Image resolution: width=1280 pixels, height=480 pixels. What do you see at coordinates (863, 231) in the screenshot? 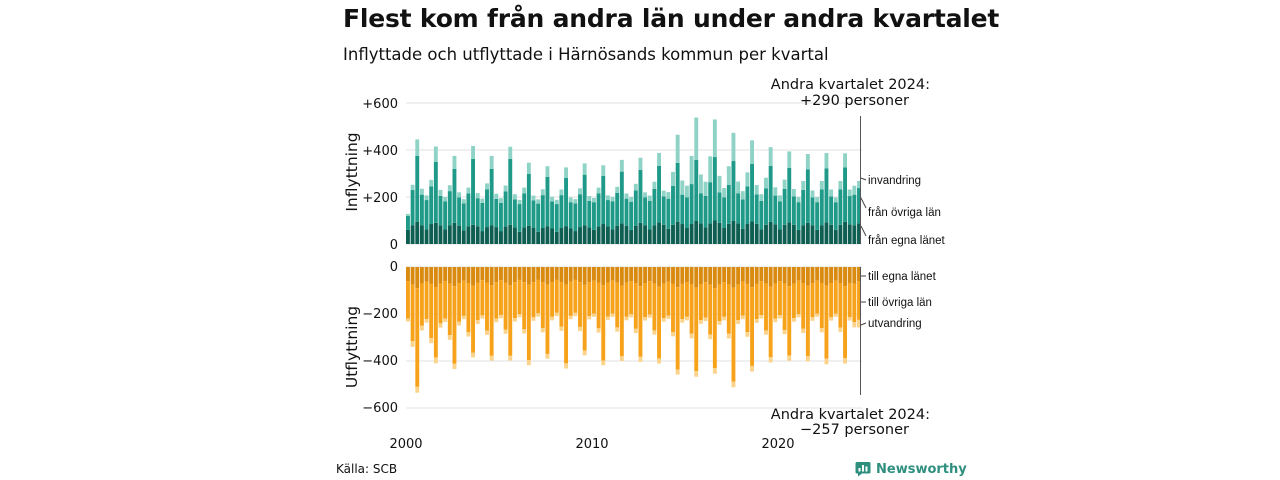
I see `legend-leader-egna-lanet-in` at bounding box center [863, 231].